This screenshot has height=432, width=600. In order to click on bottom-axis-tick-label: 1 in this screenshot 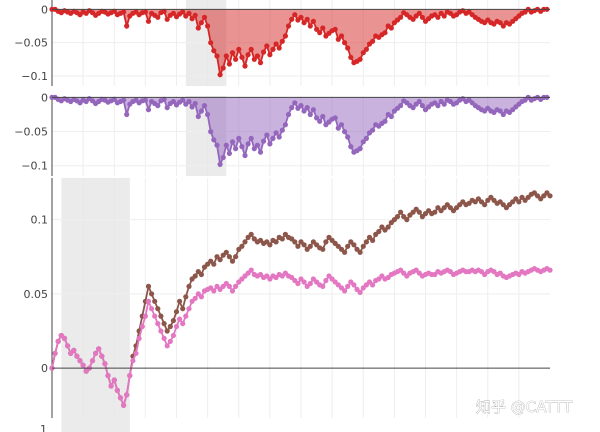, I will do `click(43, 427)`.